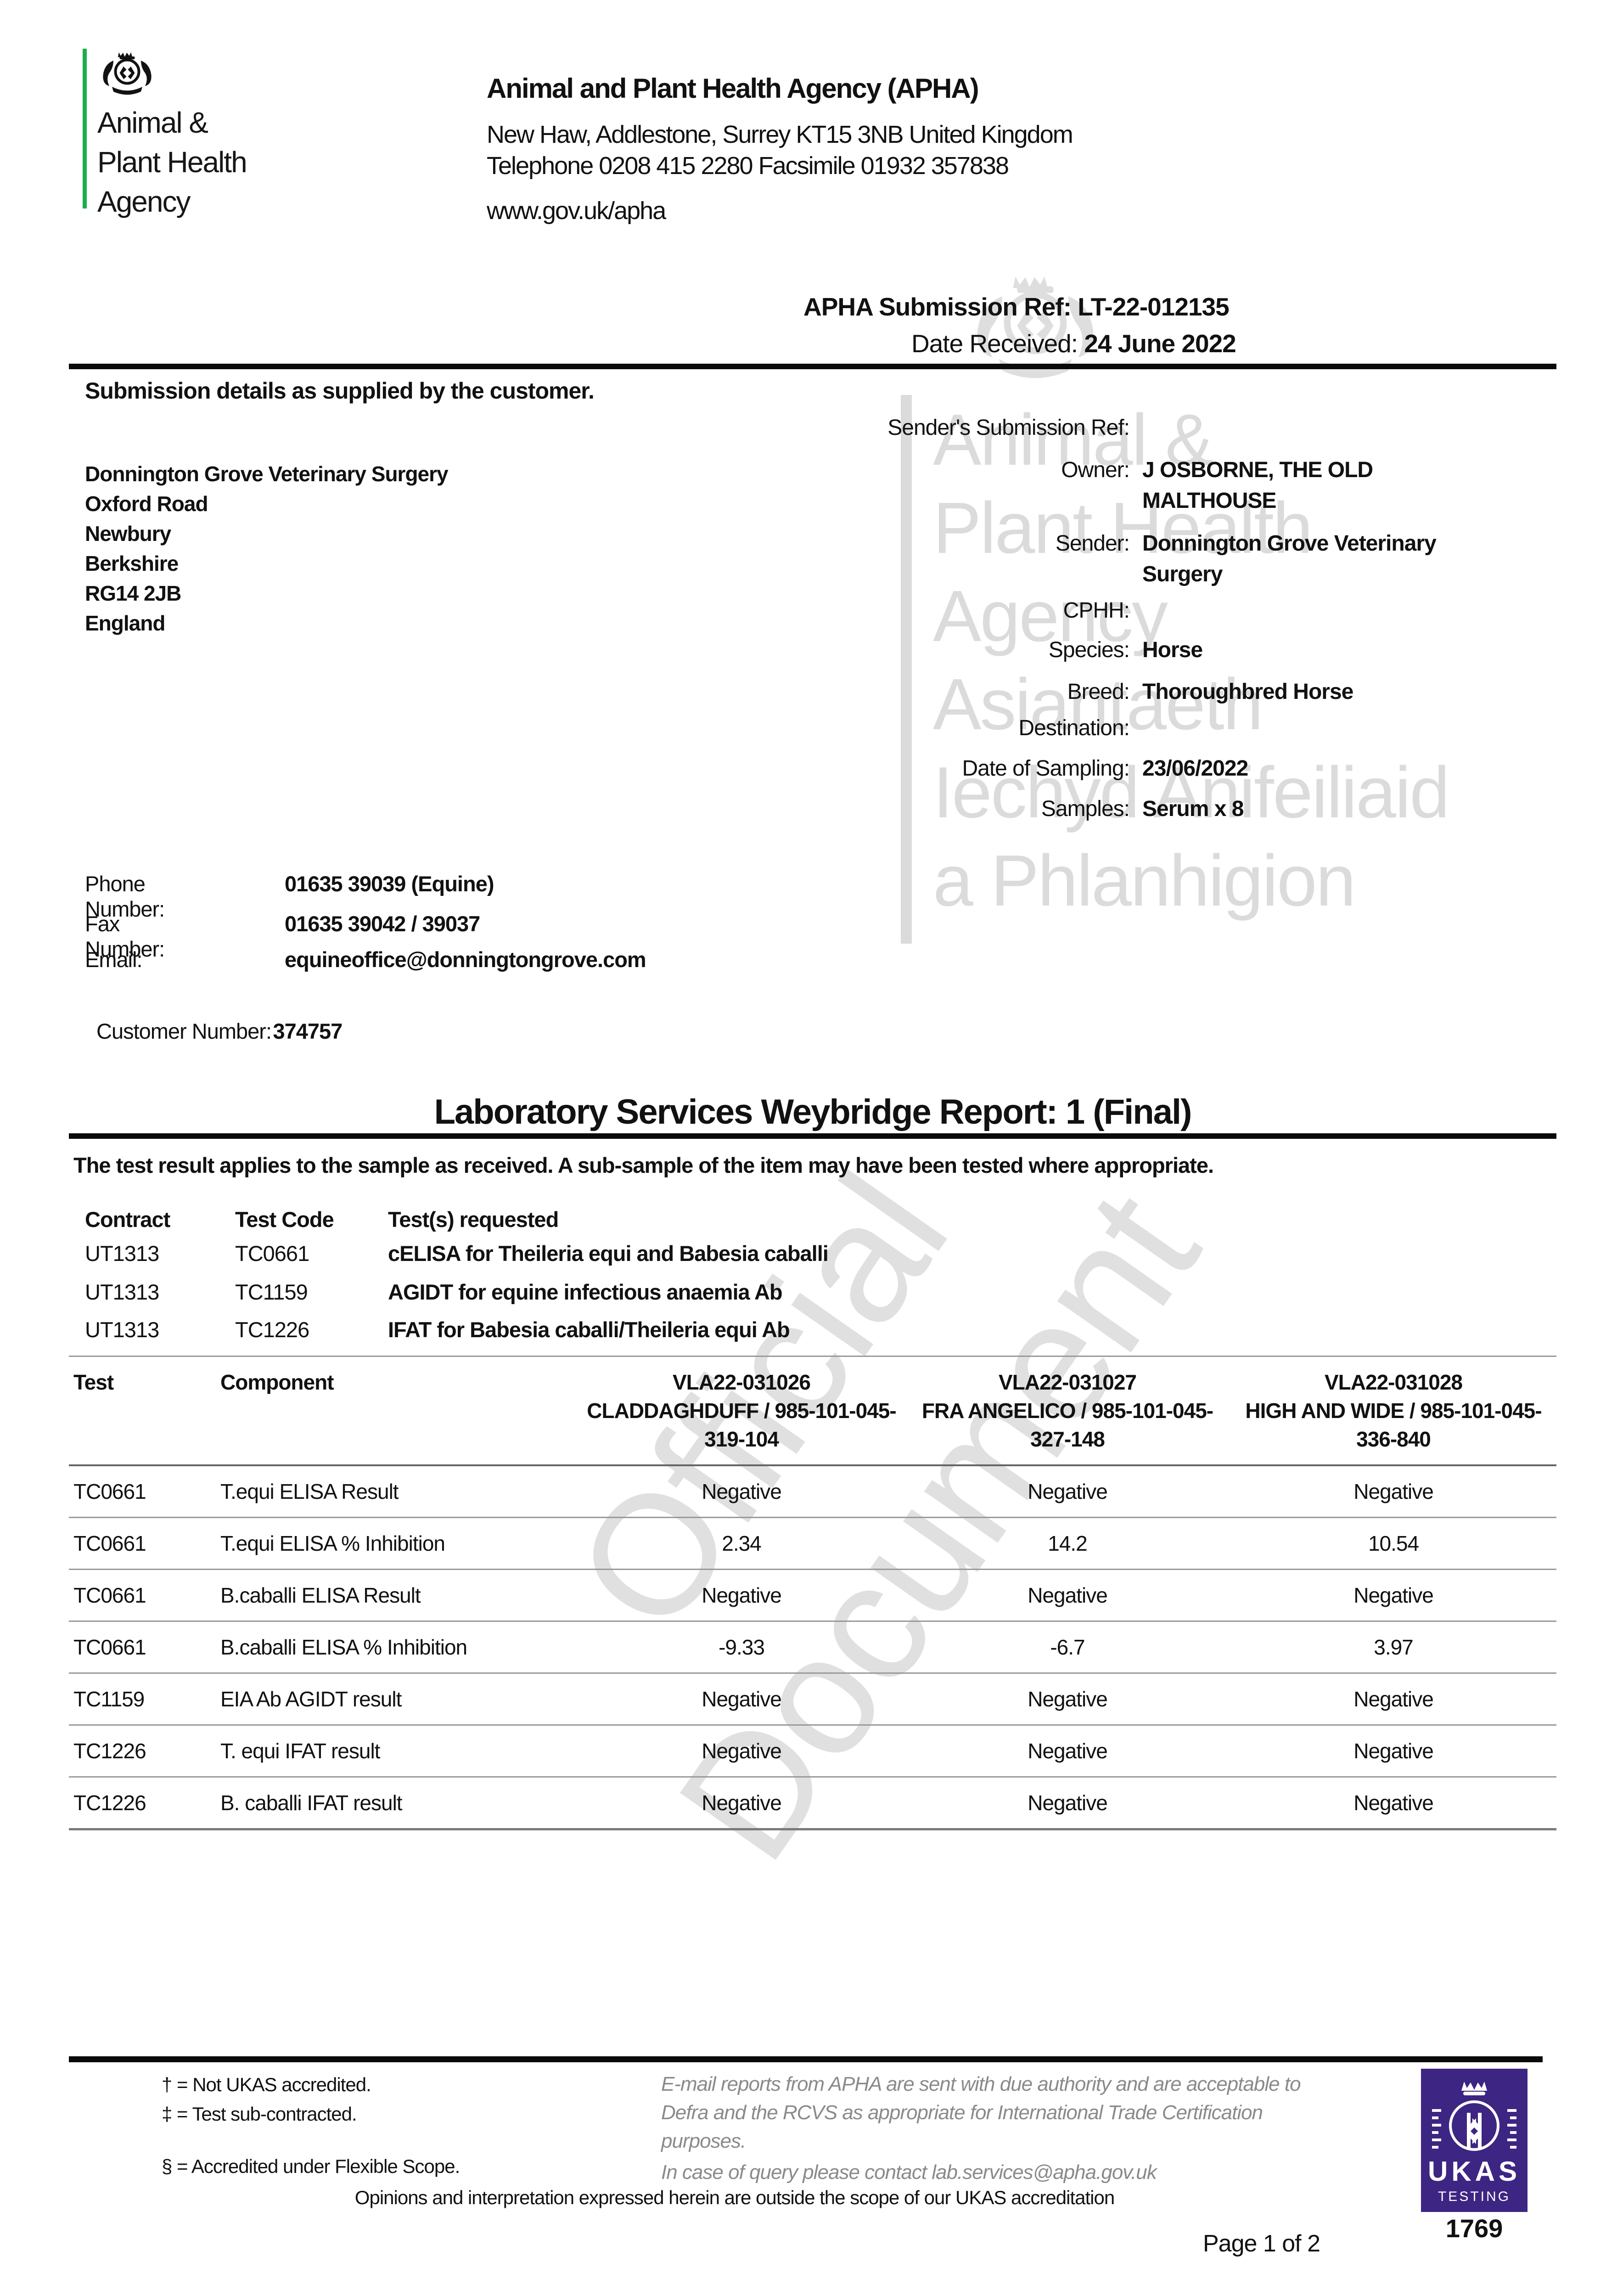 The width and height of the screenshot is (1623, 2296). What do you see at coordinates (1140, 728) in the screenshot?
I see `destination-row: Destination:` at bounding box center [1140, 728].